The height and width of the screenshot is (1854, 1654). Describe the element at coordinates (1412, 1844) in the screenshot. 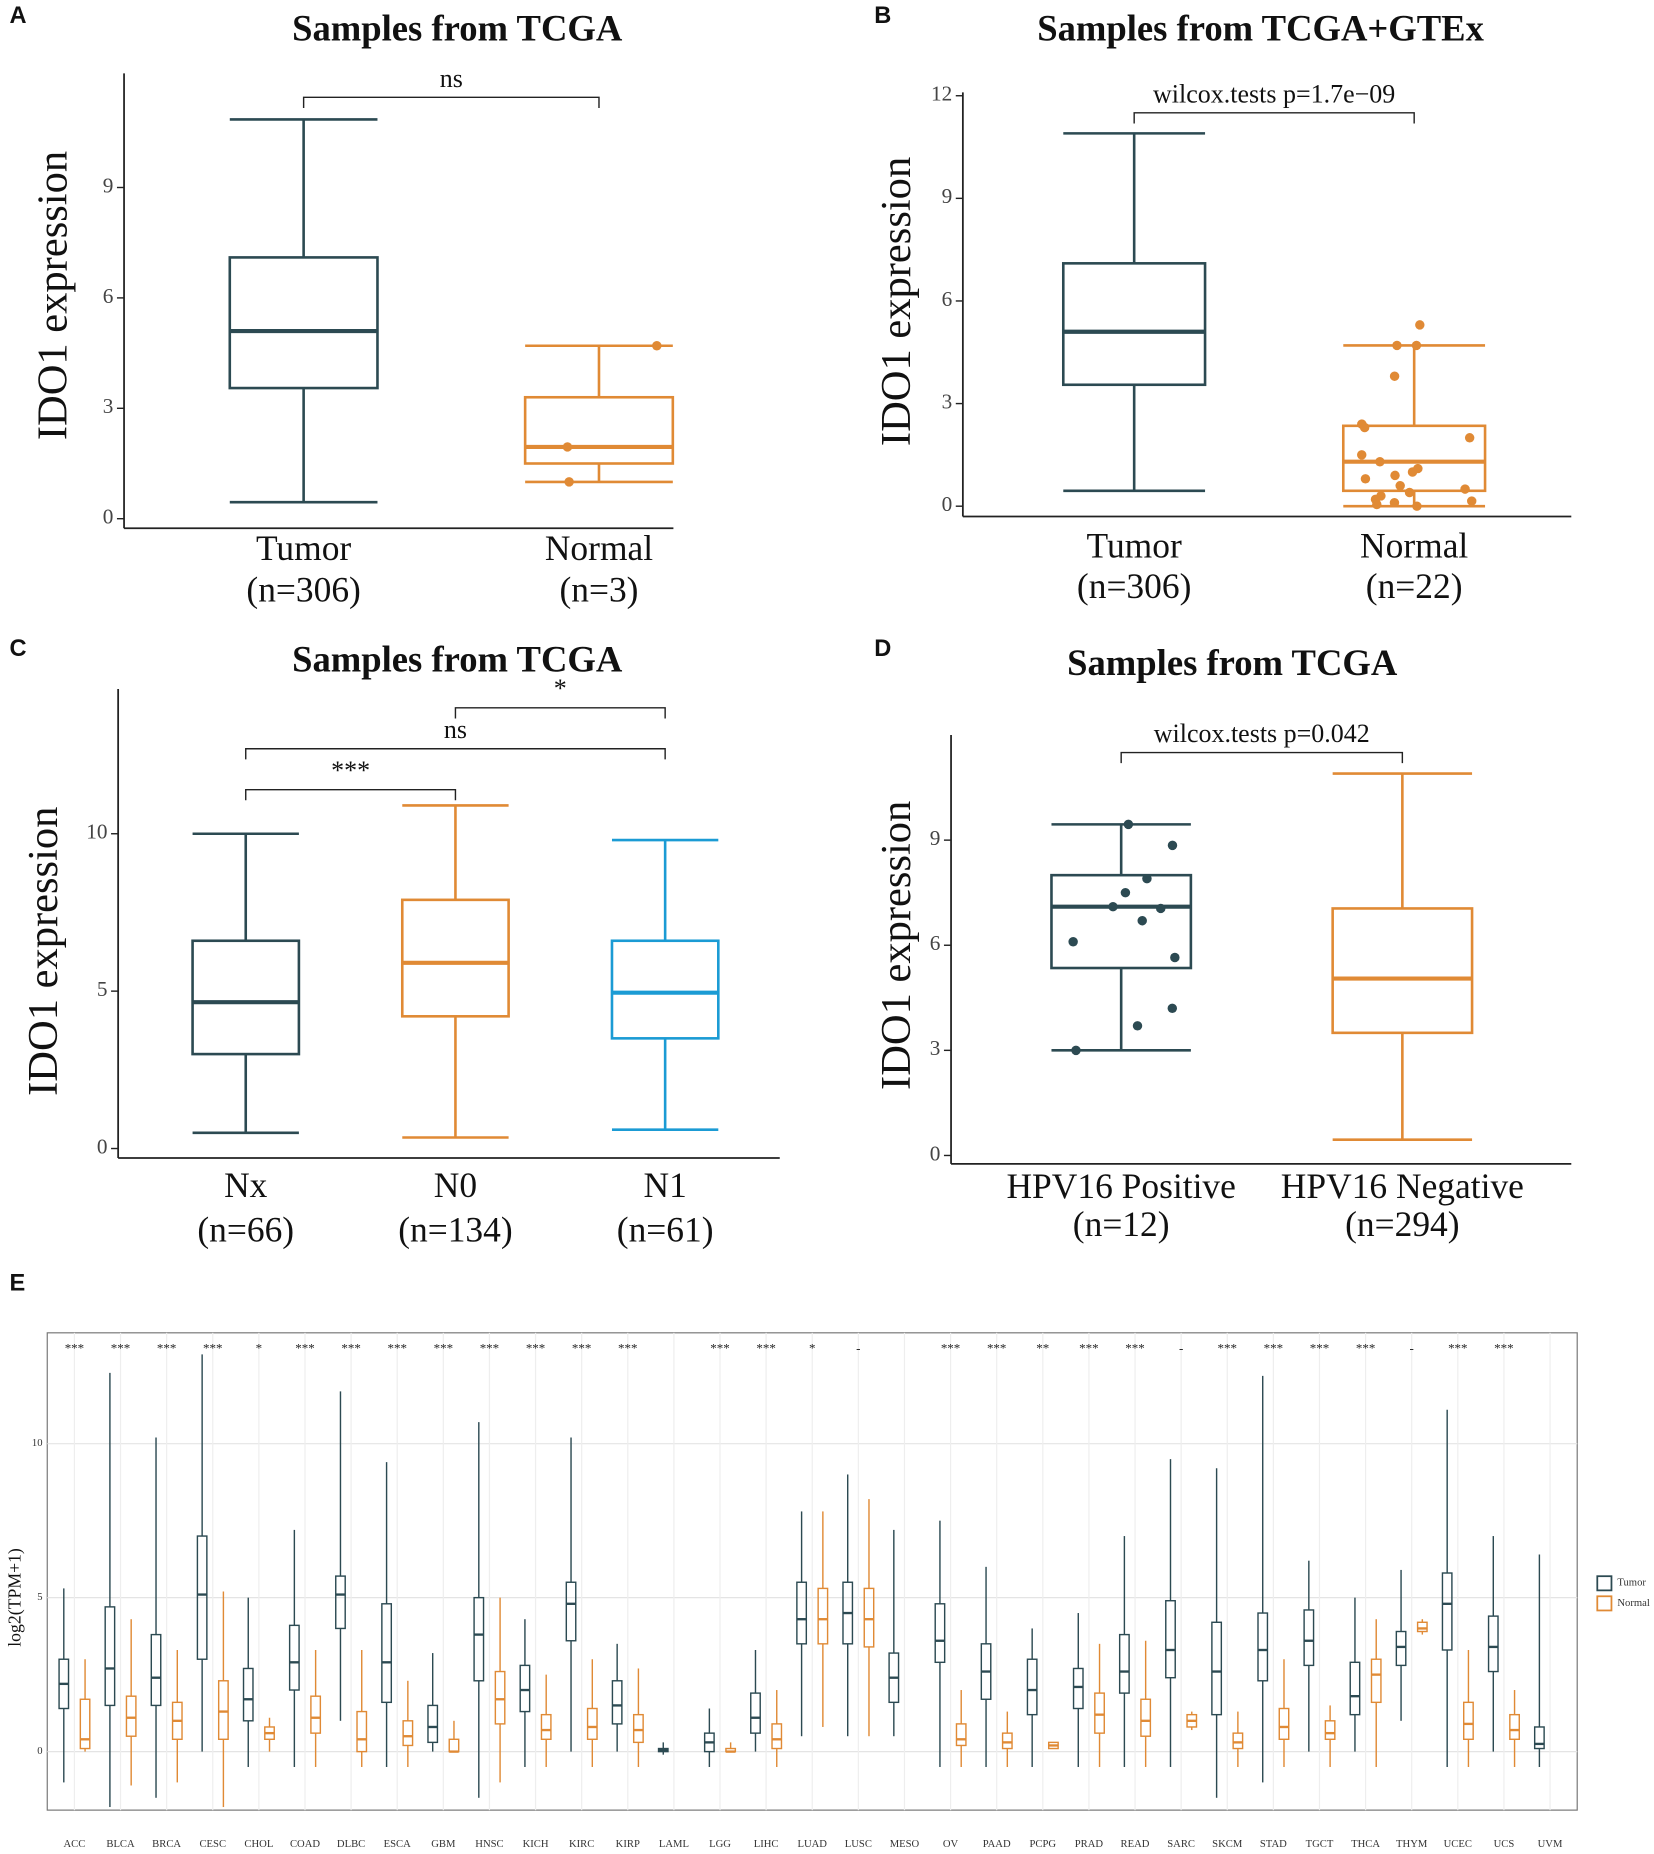

I see `x-tick-label: THYM` at that location.